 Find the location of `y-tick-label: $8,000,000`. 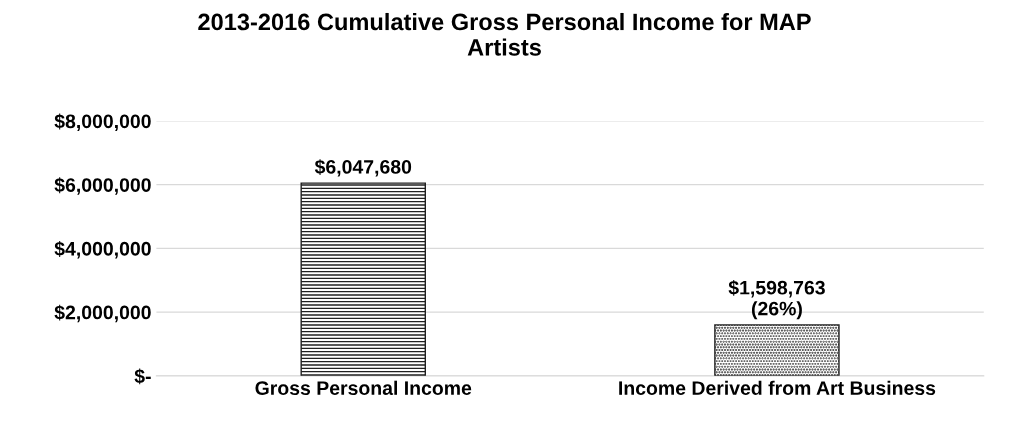

y-tick-label: $8,000,000 is located at coordinates (102, 122).